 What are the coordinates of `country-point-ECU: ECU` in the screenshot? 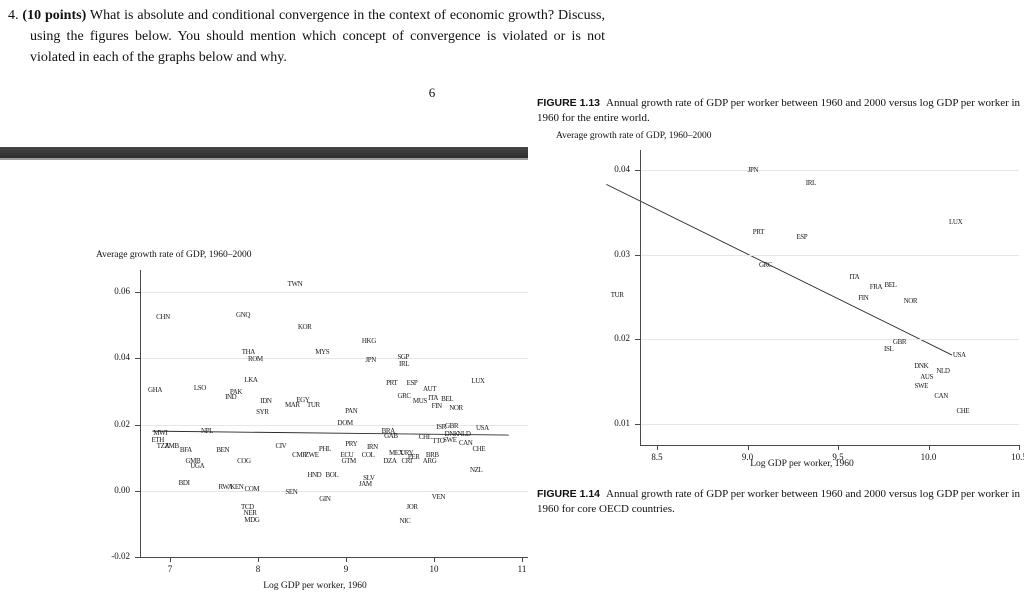 It's located at (347, 454).